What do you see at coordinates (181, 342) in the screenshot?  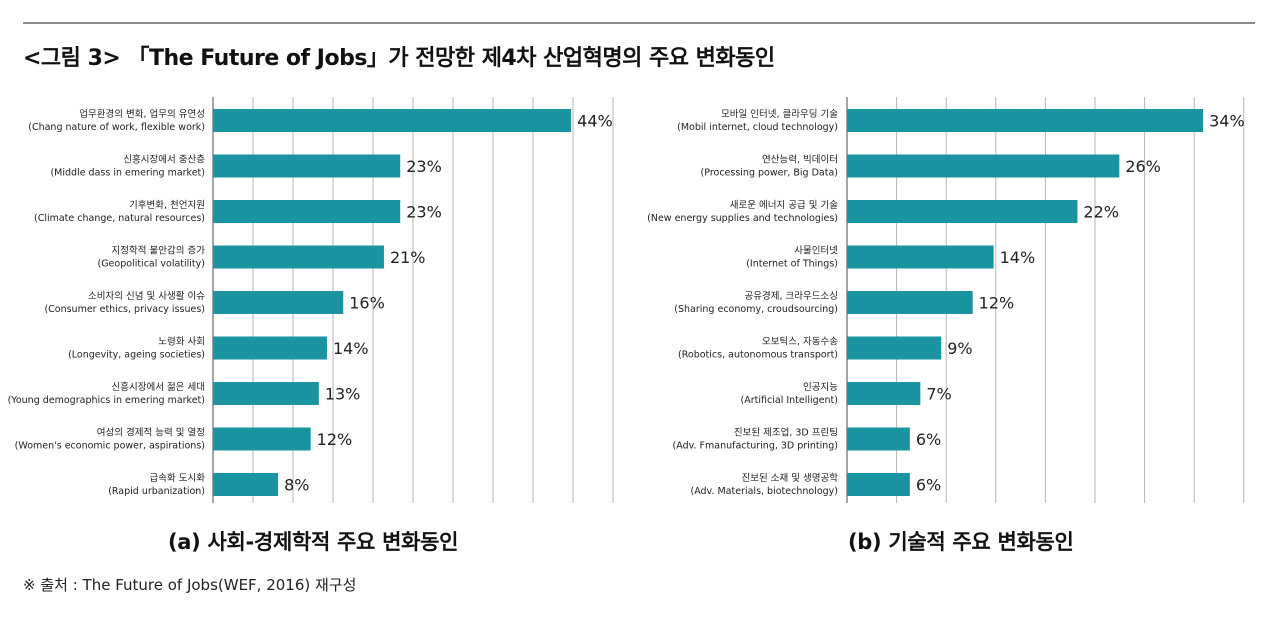 I see `chart-a-category-label-ko: 노령화 사회` at bounding box center [181, 342].